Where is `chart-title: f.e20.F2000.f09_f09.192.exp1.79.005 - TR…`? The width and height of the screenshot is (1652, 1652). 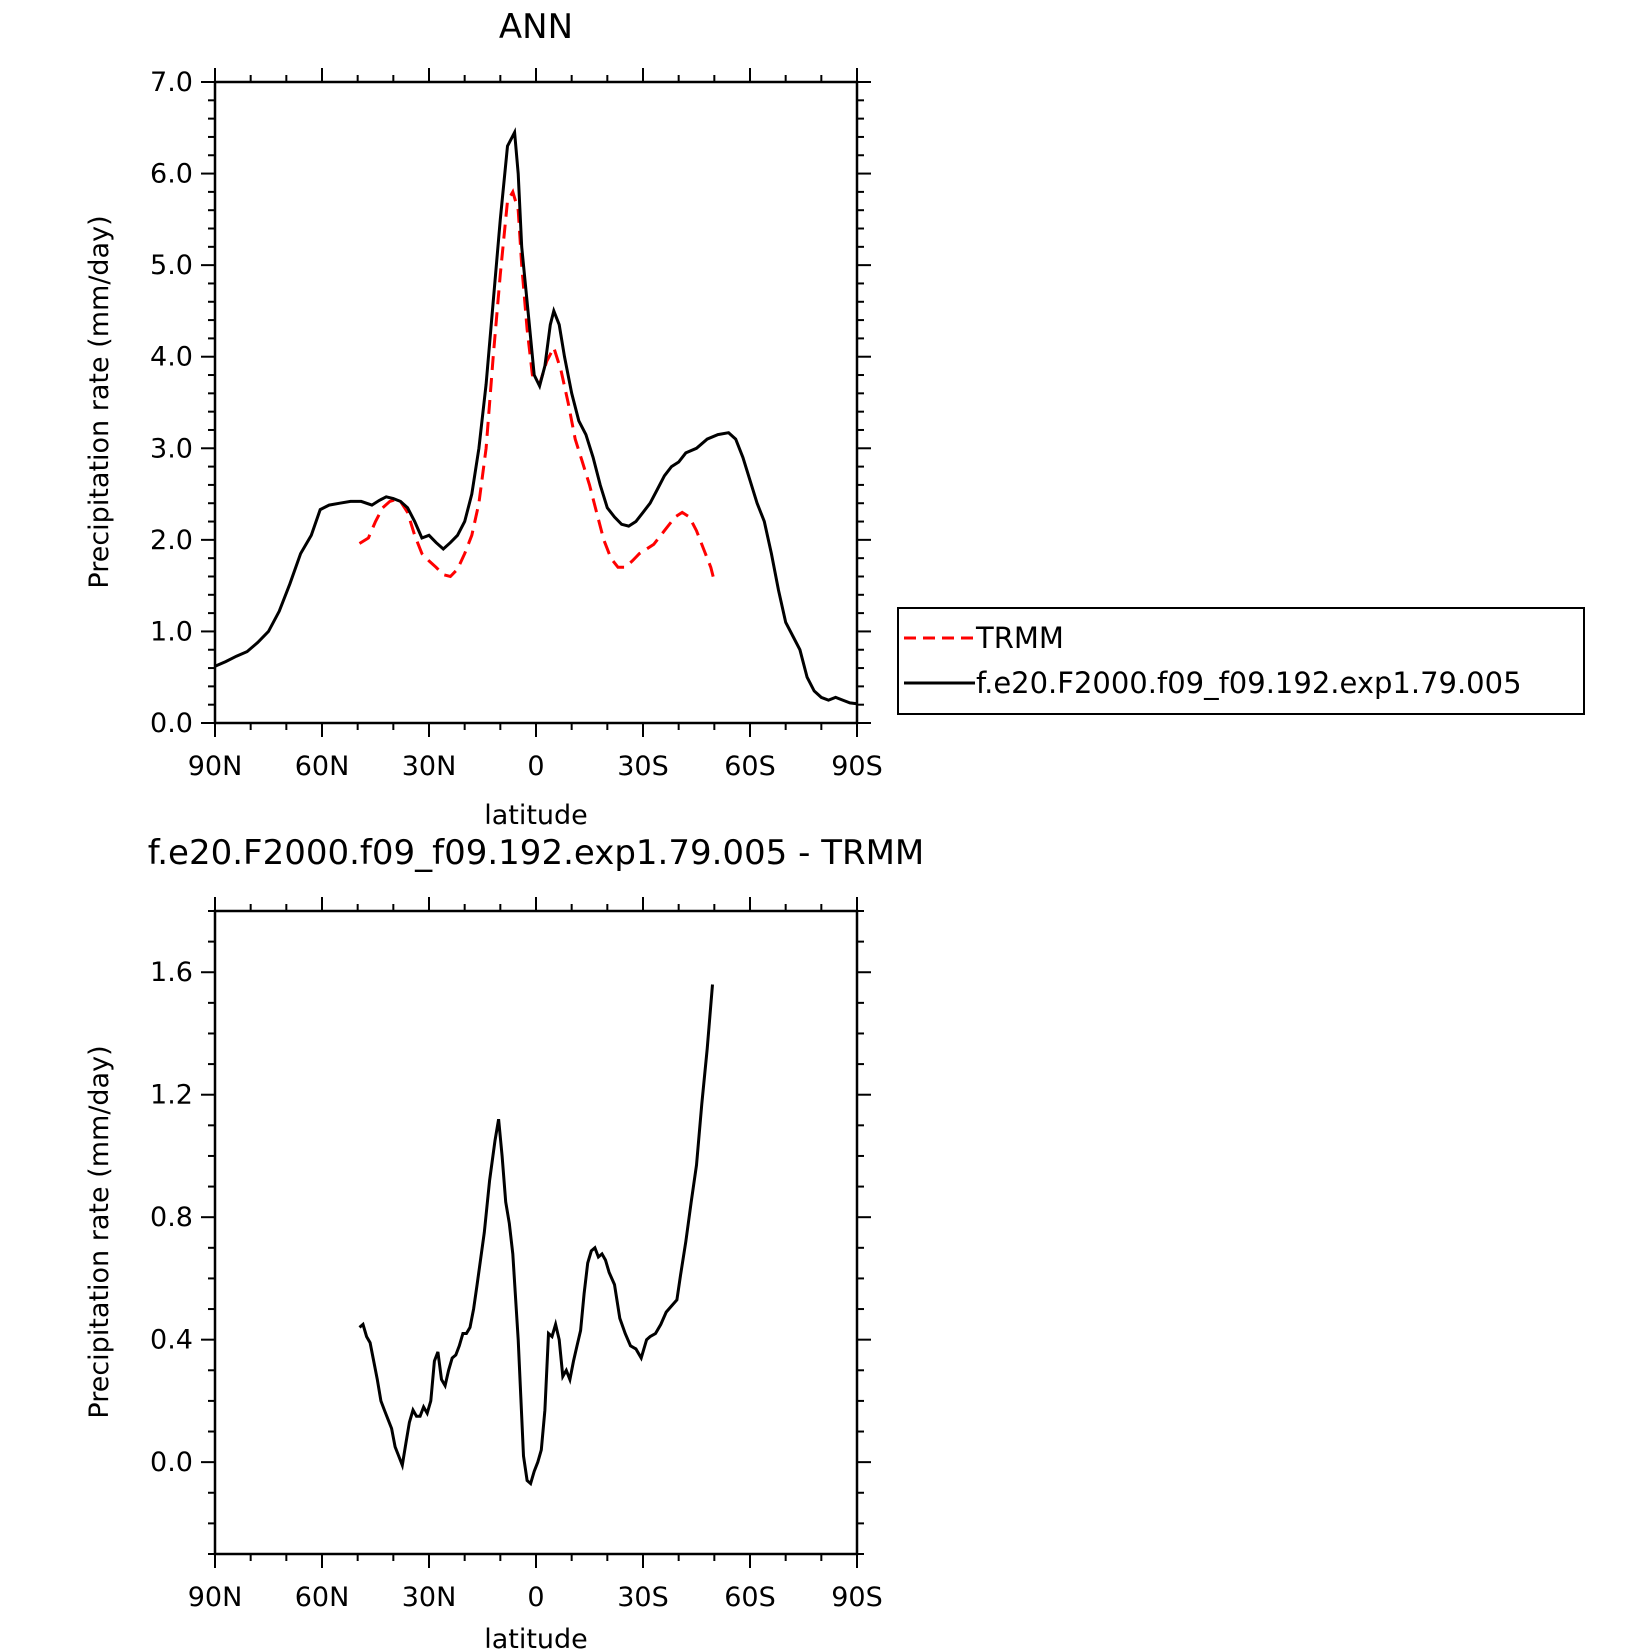 chart-title: f.e20.F2000.f09_f09.192.exp1.79.005 - TR… is located at coordinates (536, 853).